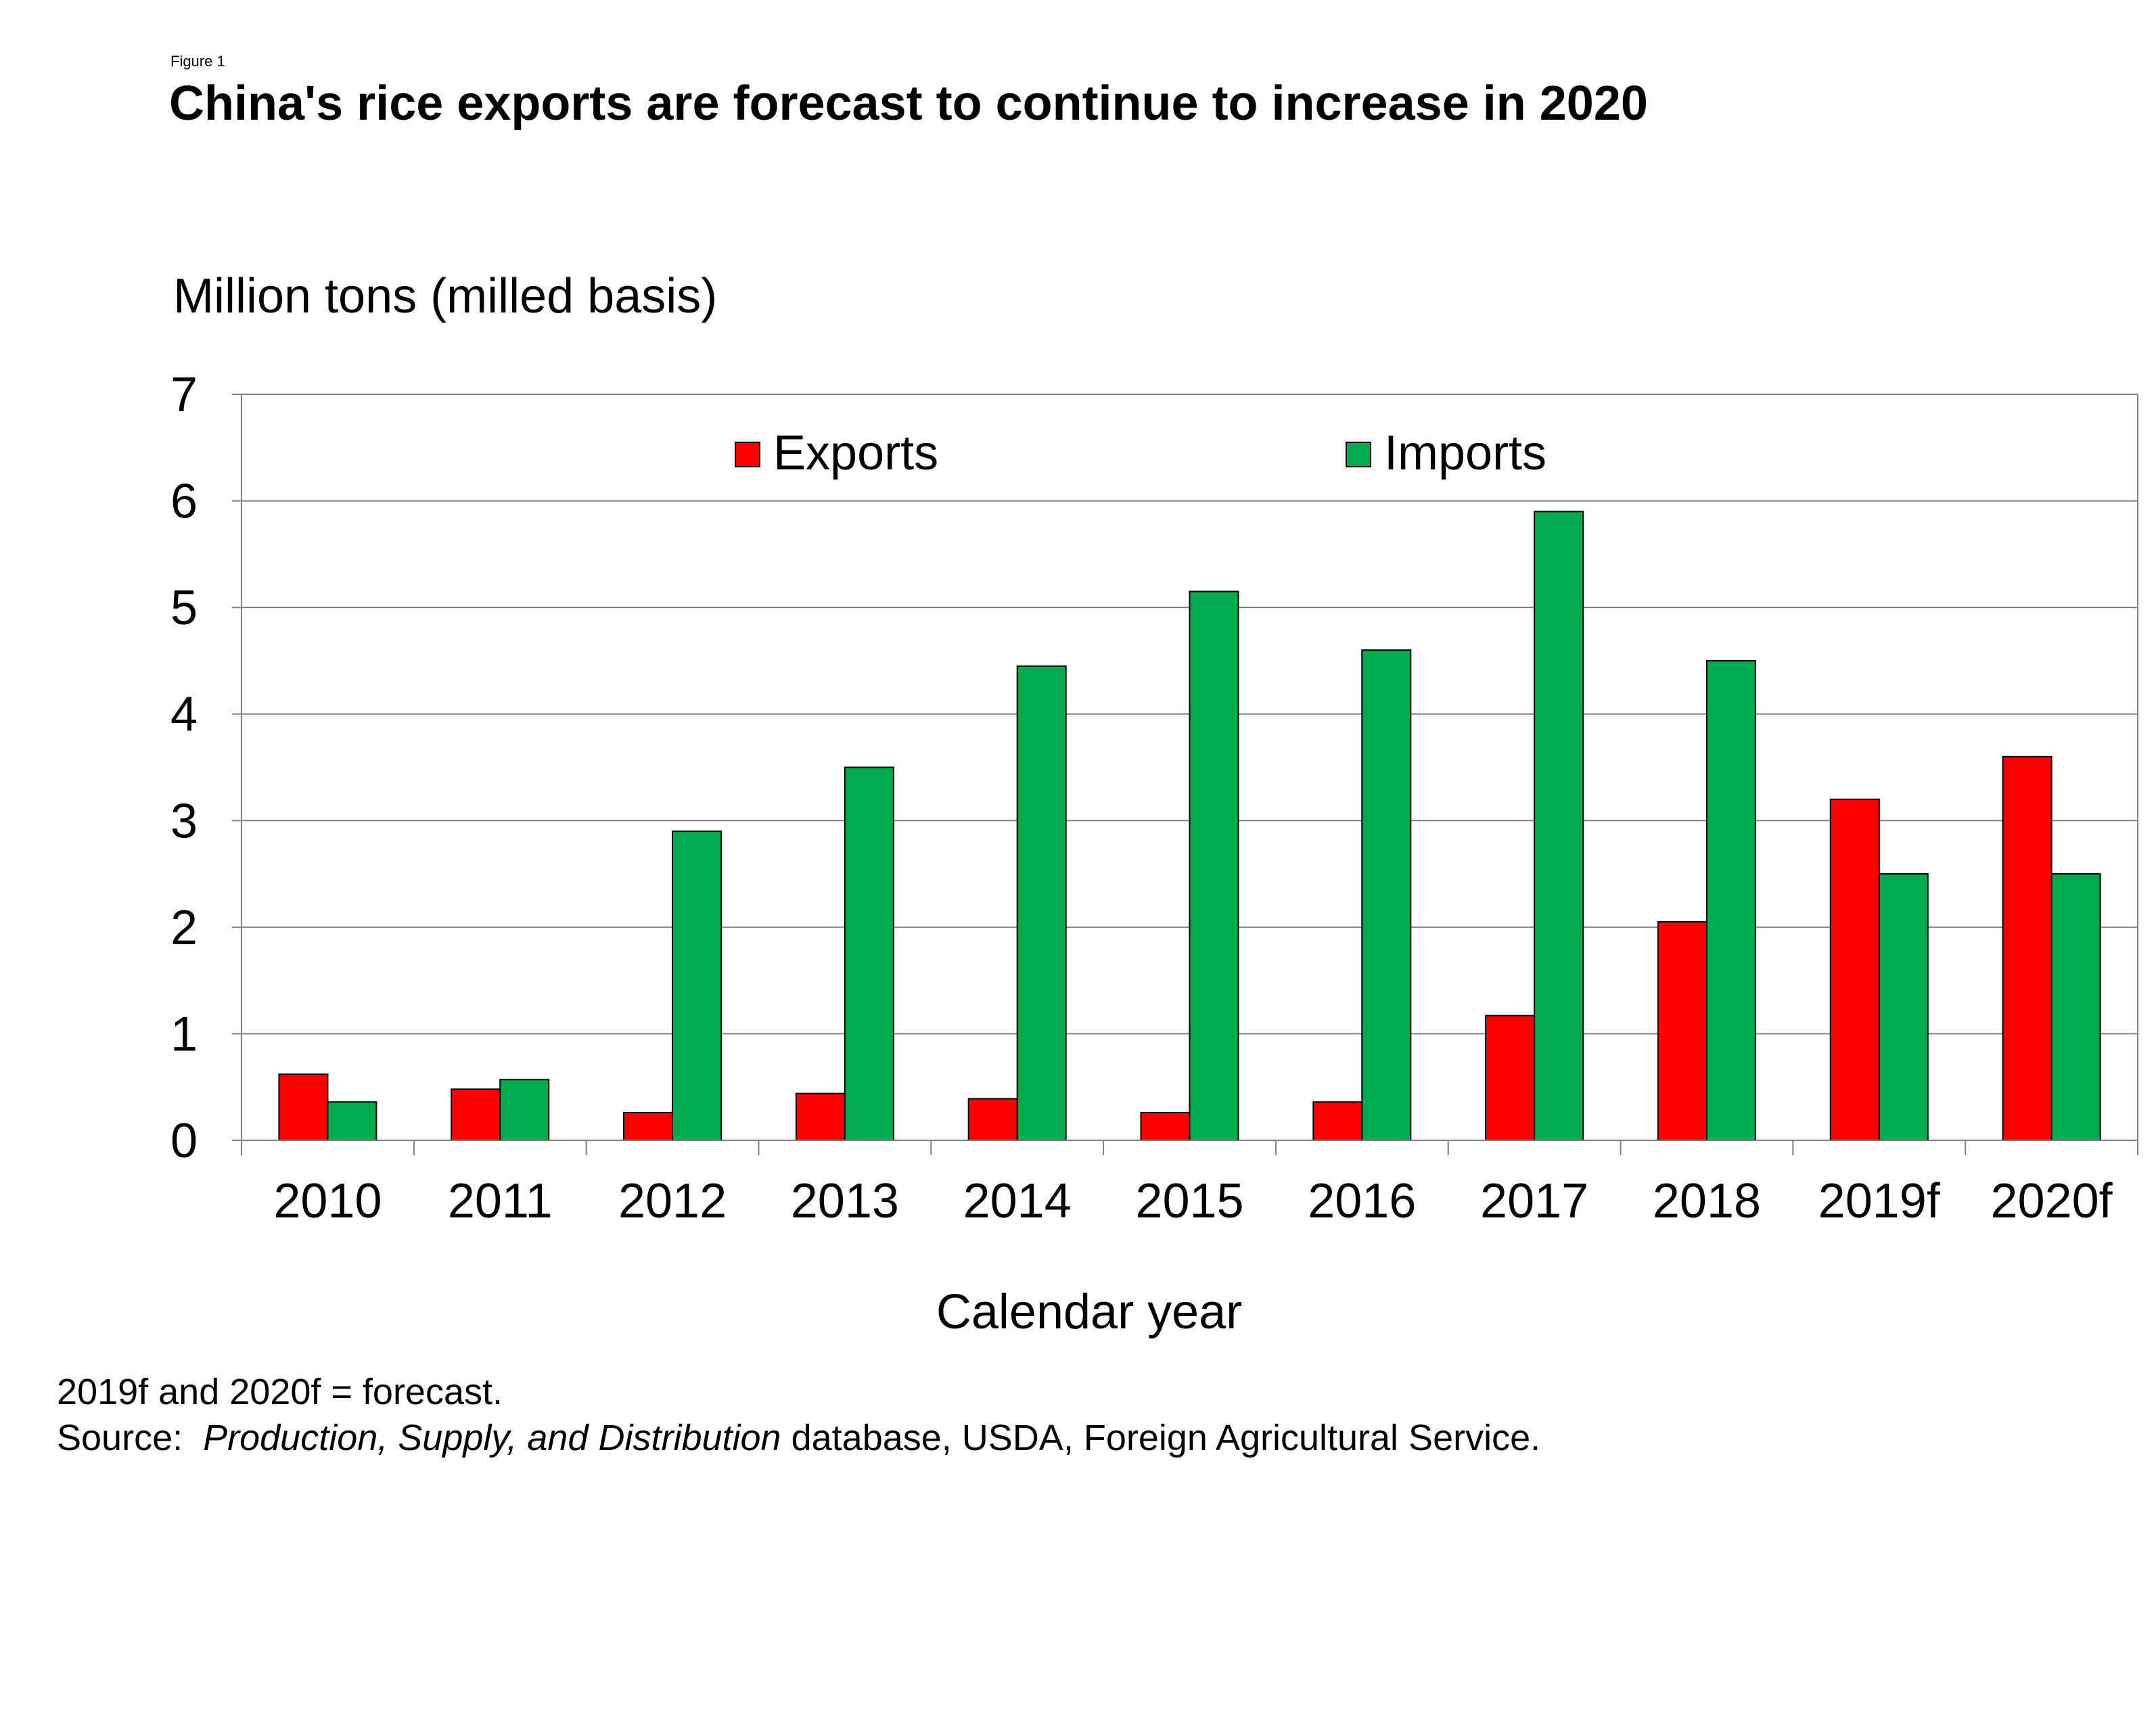 The image size is (2156, 1724). I want to click on legend-swatch-imports, so click(1359, 454).